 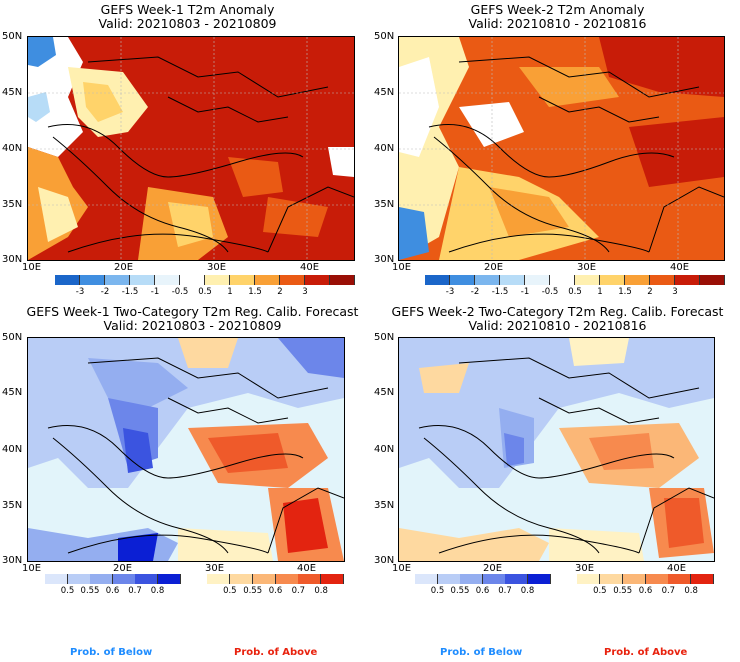 I want to click on anomaly-colorbar: -3 -2 -1.5 -1 -0.5 0.5 1 1.5 2 3, so click(x=205, y=287).